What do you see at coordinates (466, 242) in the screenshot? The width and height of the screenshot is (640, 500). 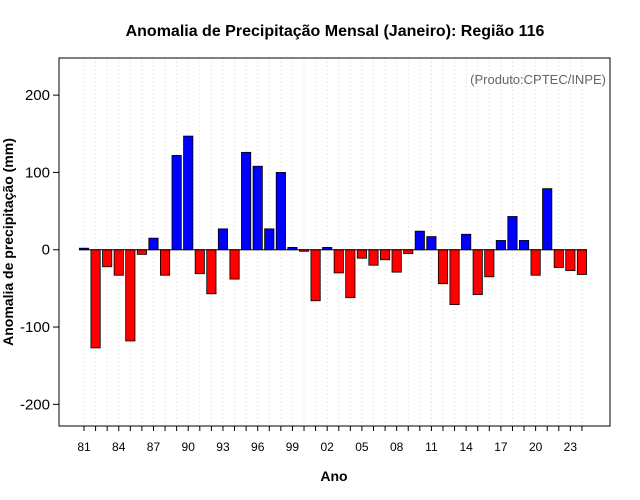 I see `bar-2014` at bounding box center [466, 242].